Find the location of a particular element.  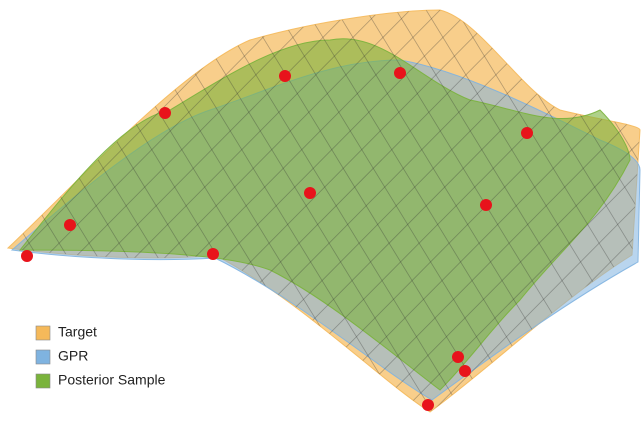

legend-label: Target is located at coordinates (77, 332).